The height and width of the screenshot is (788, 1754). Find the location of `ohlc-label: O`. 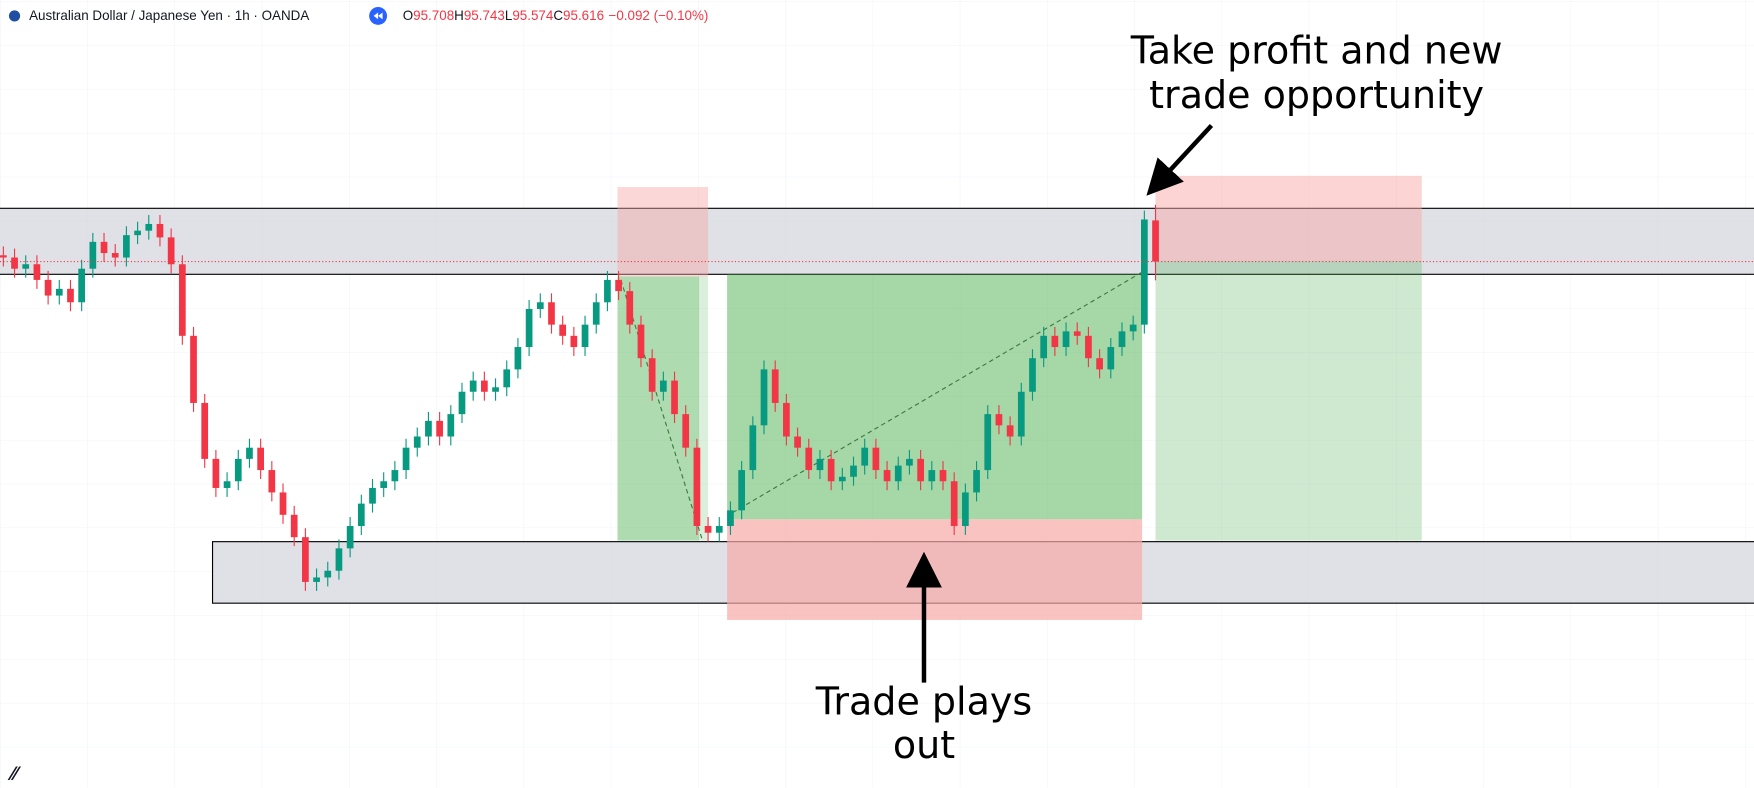

ohlc-label: O is located at coordinates (408, 14).